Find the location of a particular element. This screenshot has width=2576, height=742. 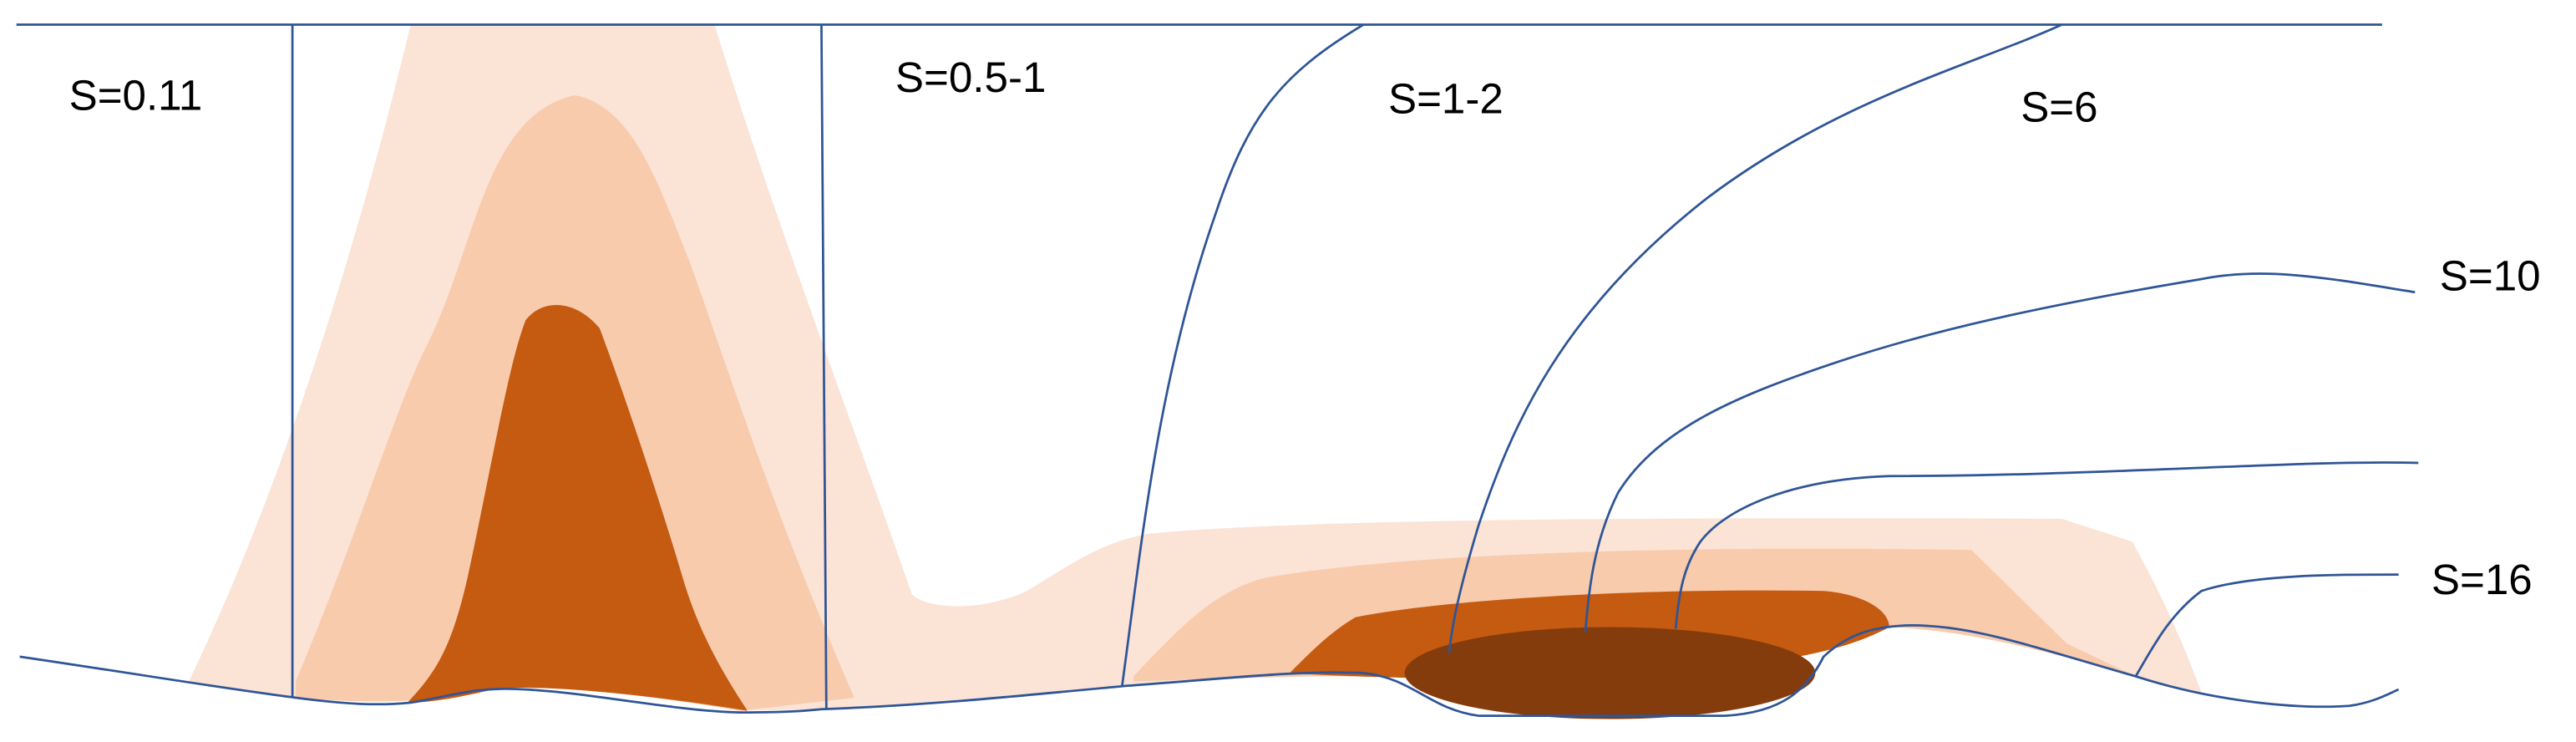

zone-label: S=16 is located at coordinates (2482, 579).